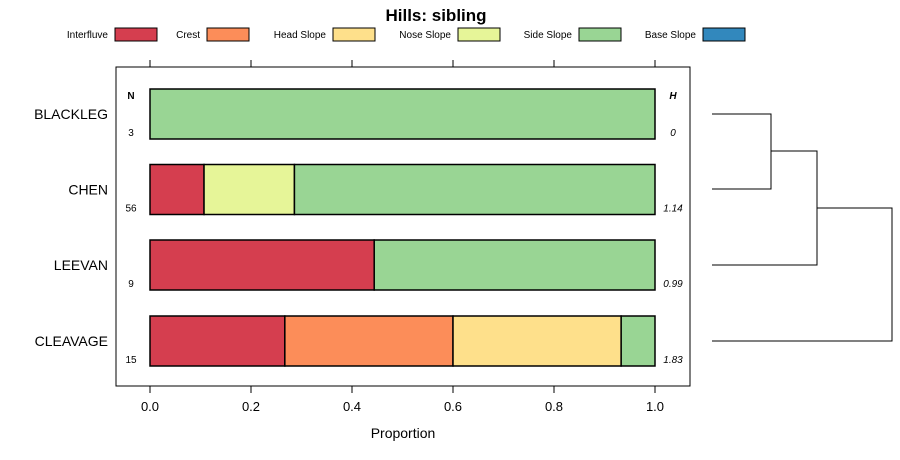 Image resolution: width=900 pixels, height=460 pixels. I want to click on n-value-blackleg: 3, so click(131, 133).